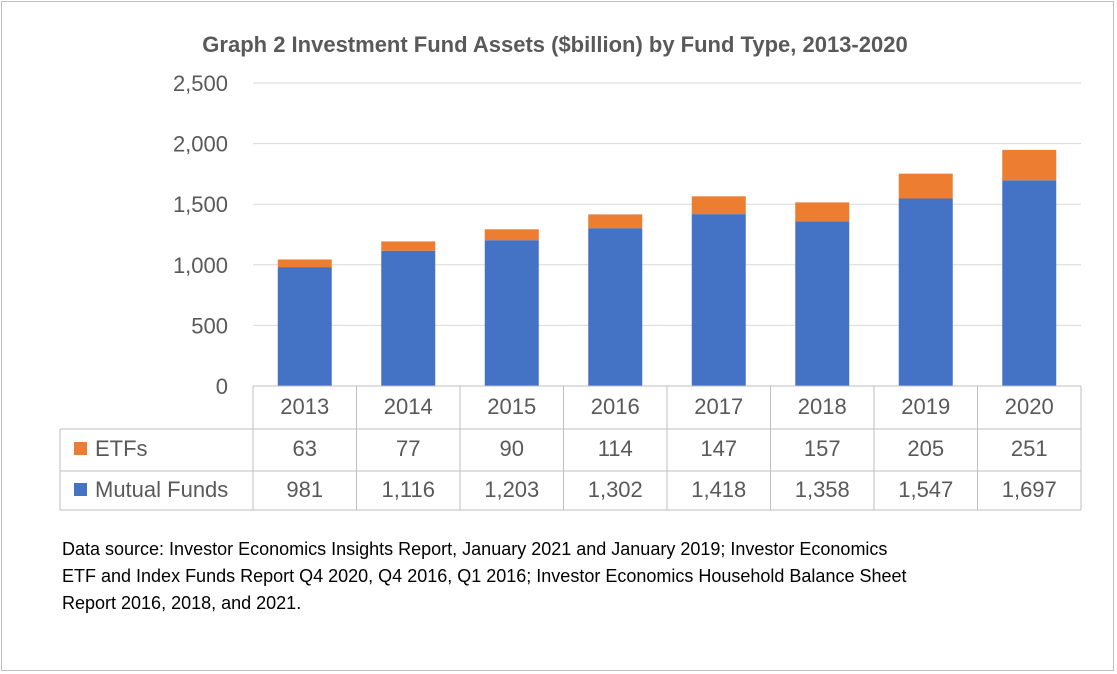 This screenshot has width=1117, height=674. I want to click on legend-swatch-etfs, so click(80, 448).